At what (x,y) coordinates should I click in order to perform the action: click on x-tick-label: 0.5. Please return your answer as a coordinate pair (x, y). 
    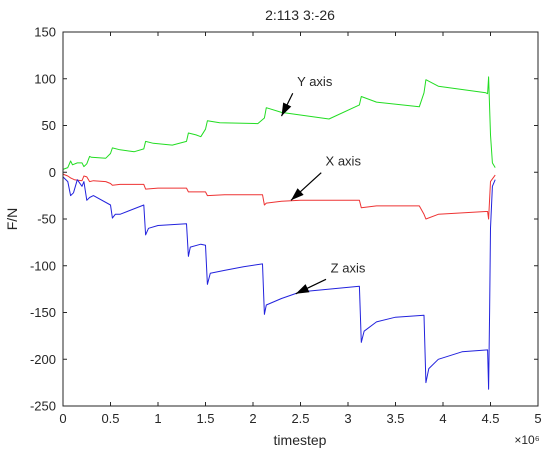
    Looking at the image, I should click on (110, 418).